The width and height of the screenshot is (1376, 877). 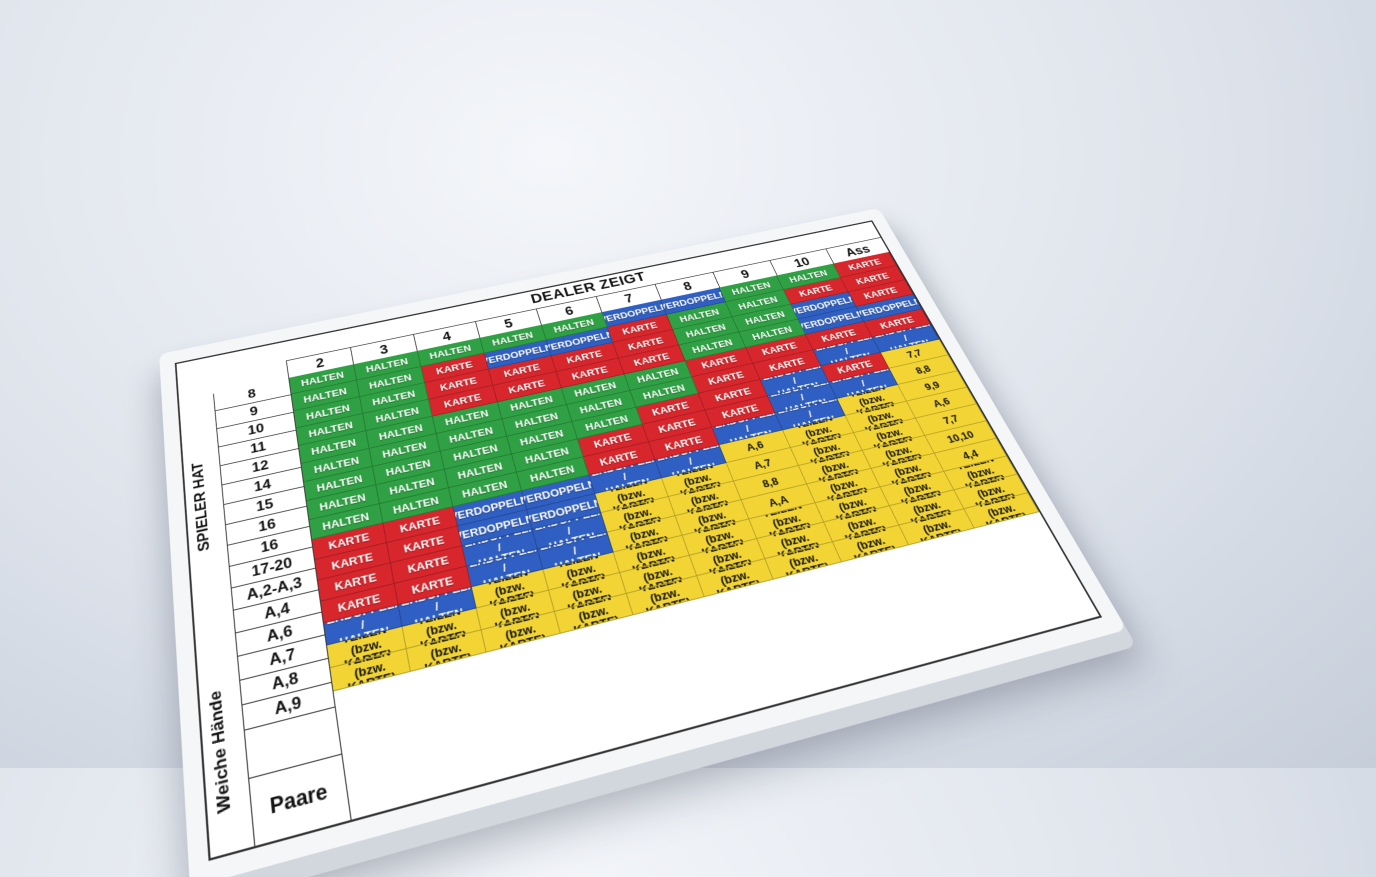 What do you see at coordinates (220, 751) in the screenshot?
I see `soft-hands-title: Weiche Hände` at bounding box center [220, 751].